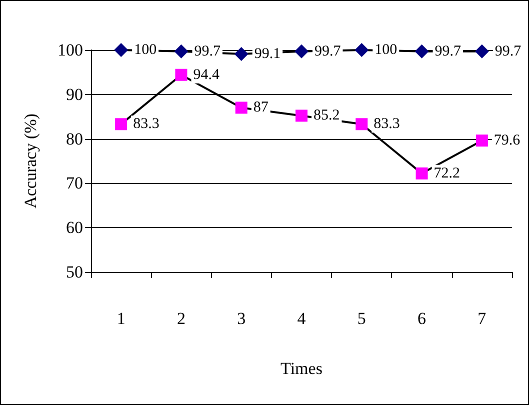  Describe the element at coordinates (74, 228) in the screenshot. I see `y-tick-label: 60` at that location.